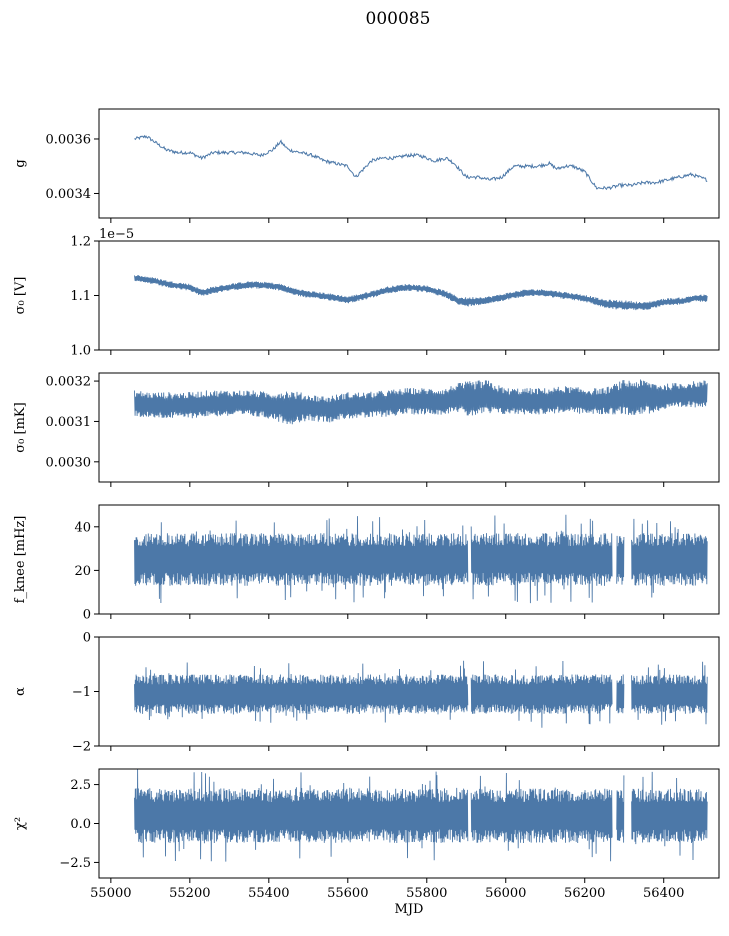 The width and height of the screenshot is (729, 936). Describe the element at coordinates (80, 824) in the screenshot. I see `panel-6-ytick-label: 0.0` at that location.